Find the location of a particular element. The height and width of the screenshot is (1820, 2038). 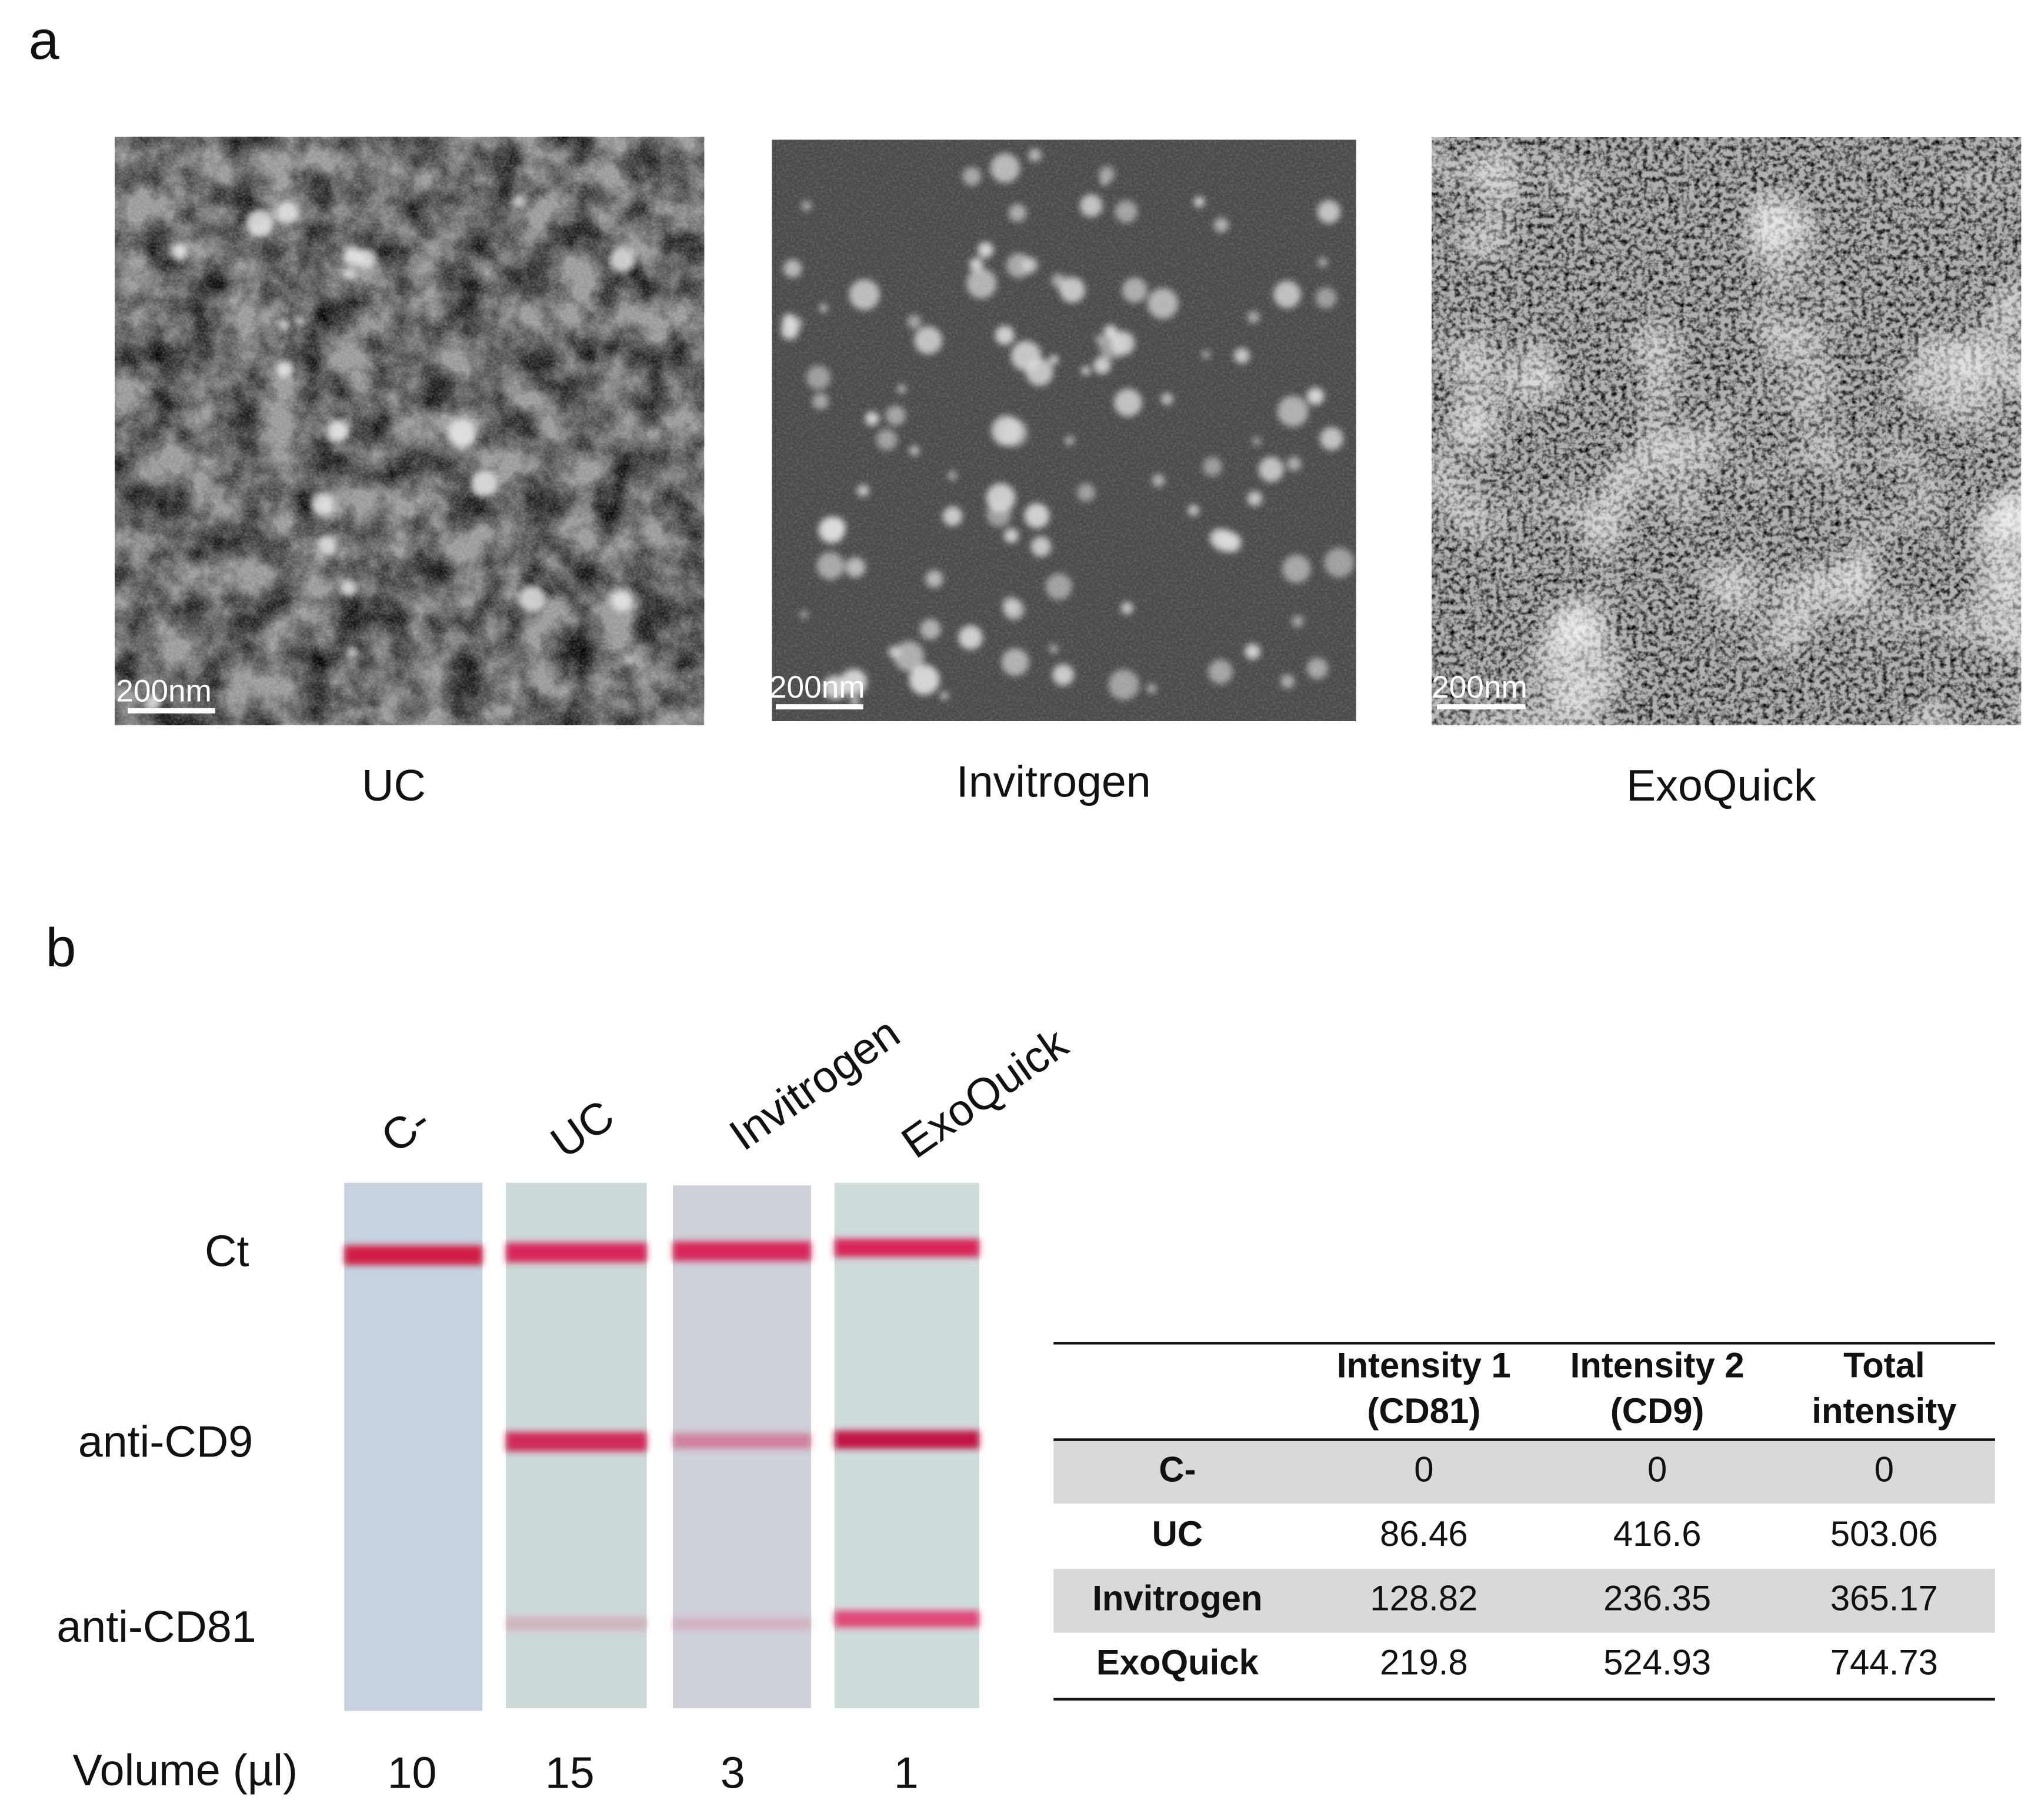

column-header: (CD81) is located at coordinates (1423, 1411).